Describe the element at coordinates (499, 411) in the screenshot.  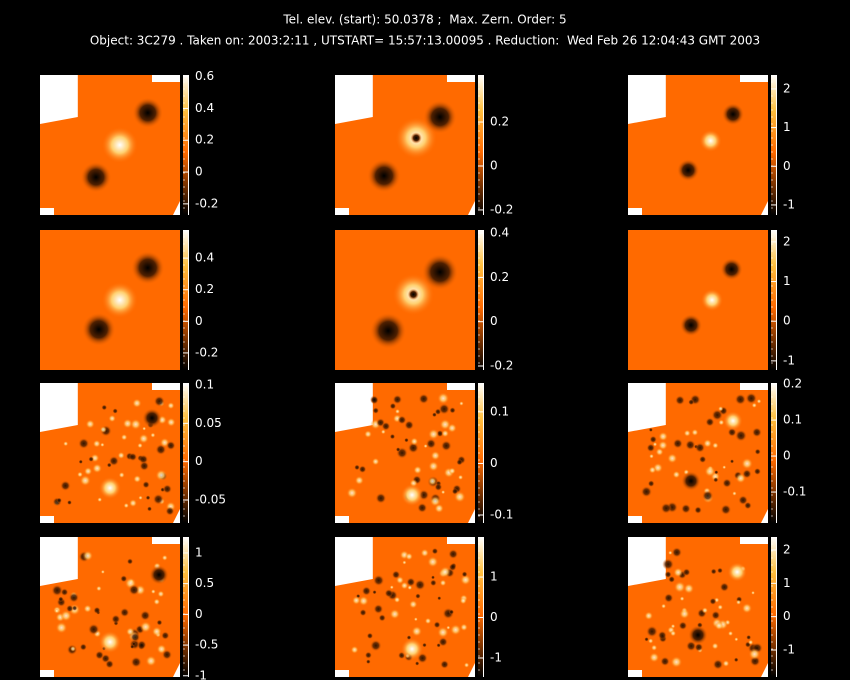
I see `tick-label: 0.1` at that location.